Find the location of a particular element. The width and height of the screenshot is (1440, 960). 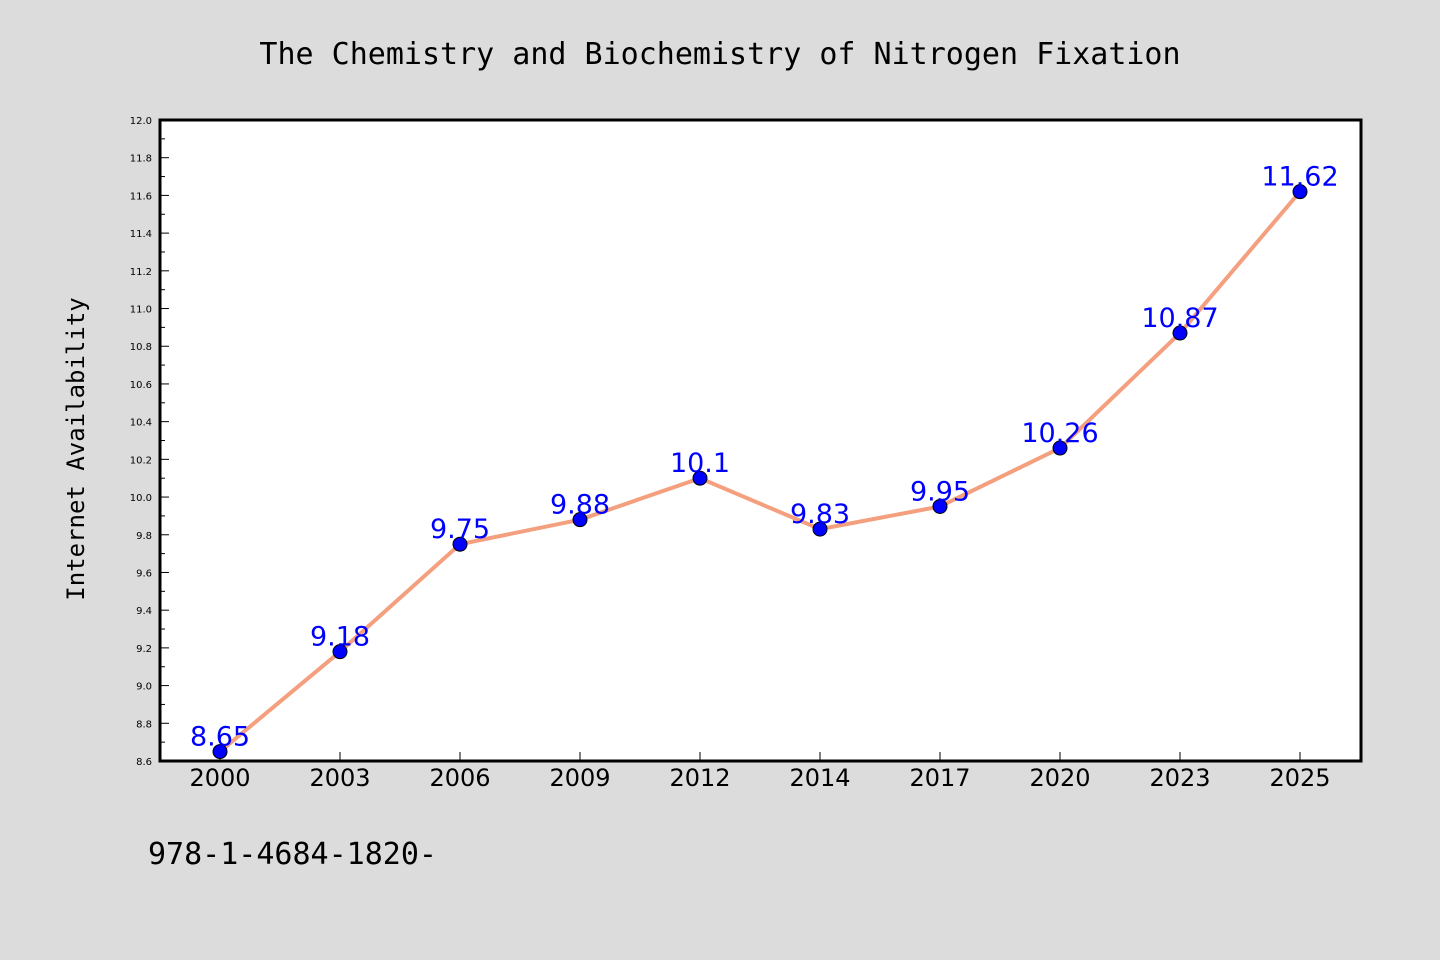

data-point-label: 9.75 is located at coordinates (460, 529).